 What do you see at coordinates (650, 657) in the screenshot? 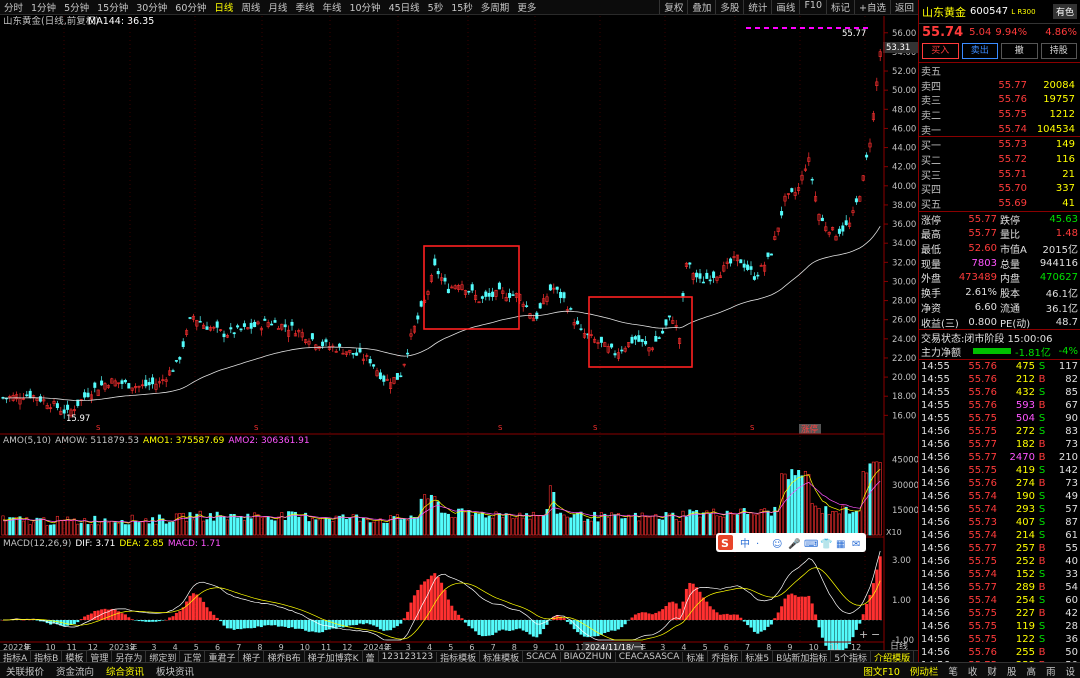
I see `indicator-tab: CEACASASCA` at bounding box center [650, 657].